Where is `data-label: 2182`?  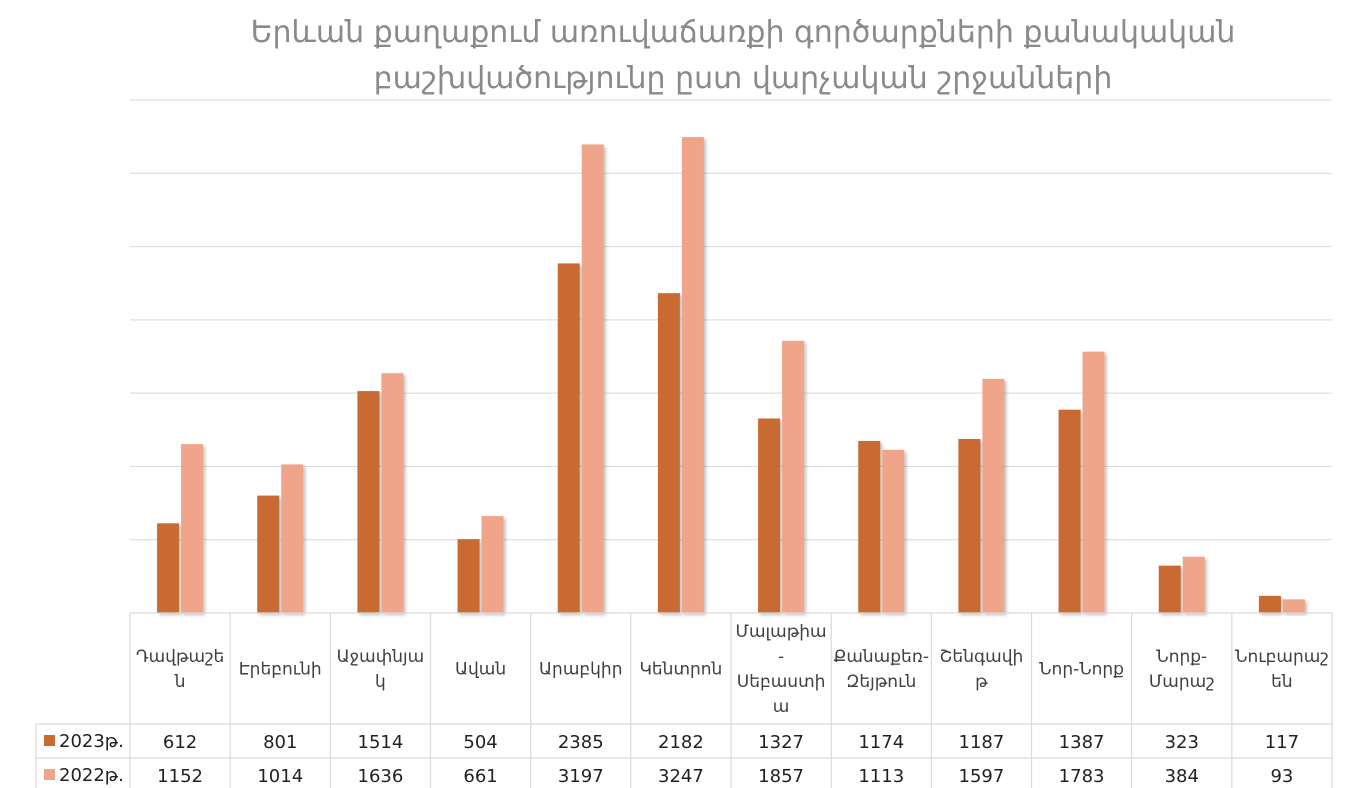
data-label: 2182 is located at coordinates (681, 742).